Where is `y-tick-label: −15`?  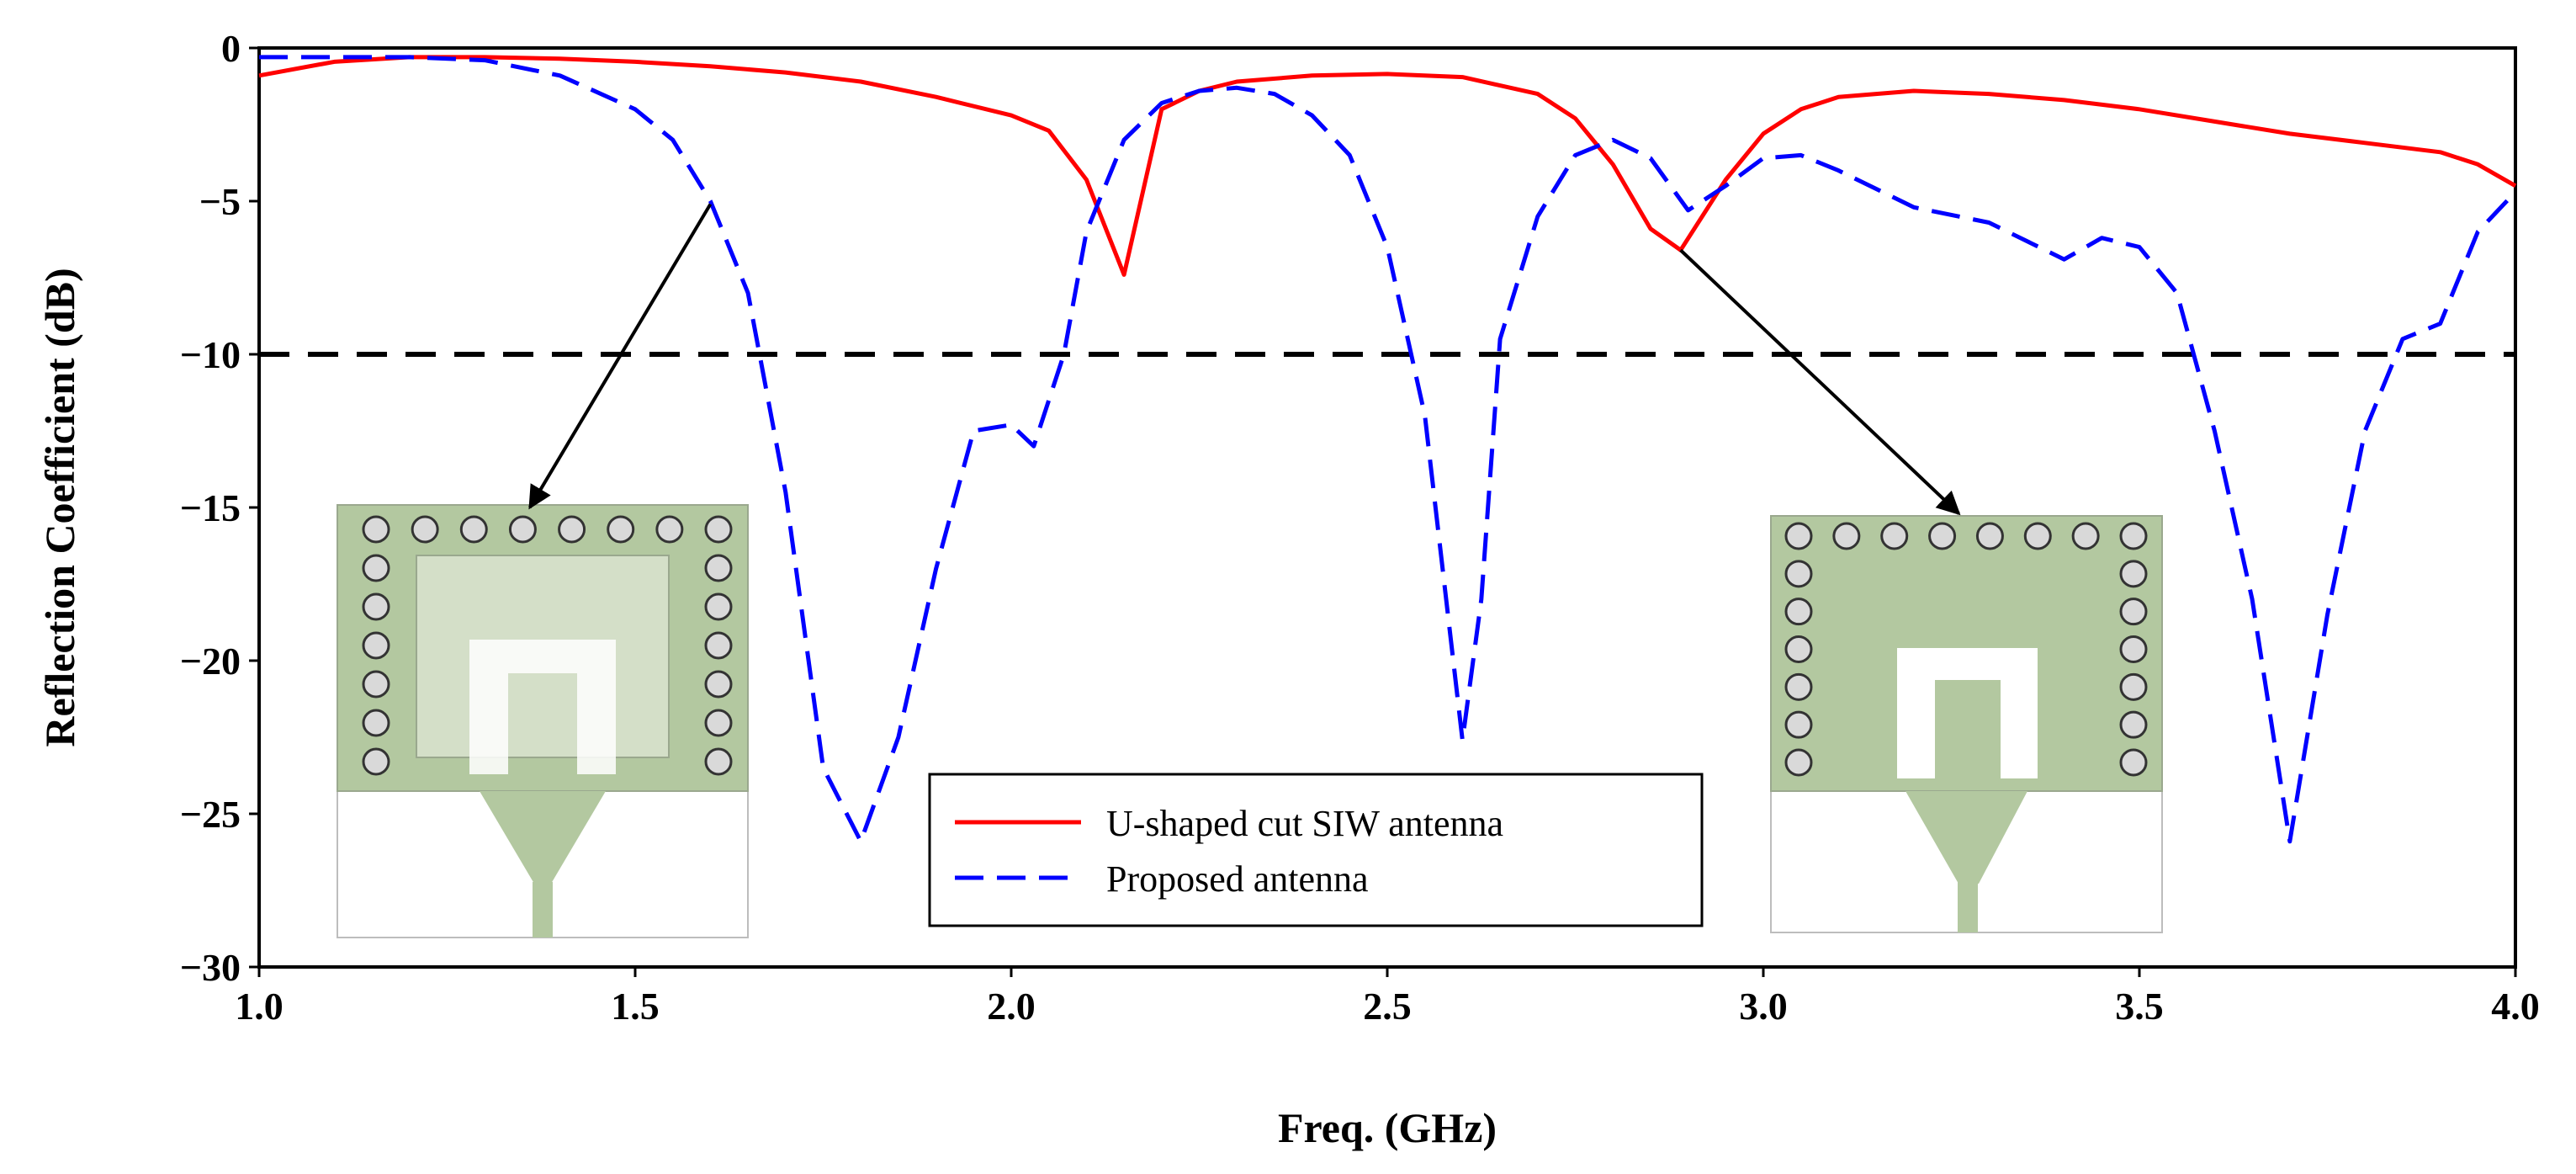
y-tick-label: −15 is located at coordinates (210, 508).